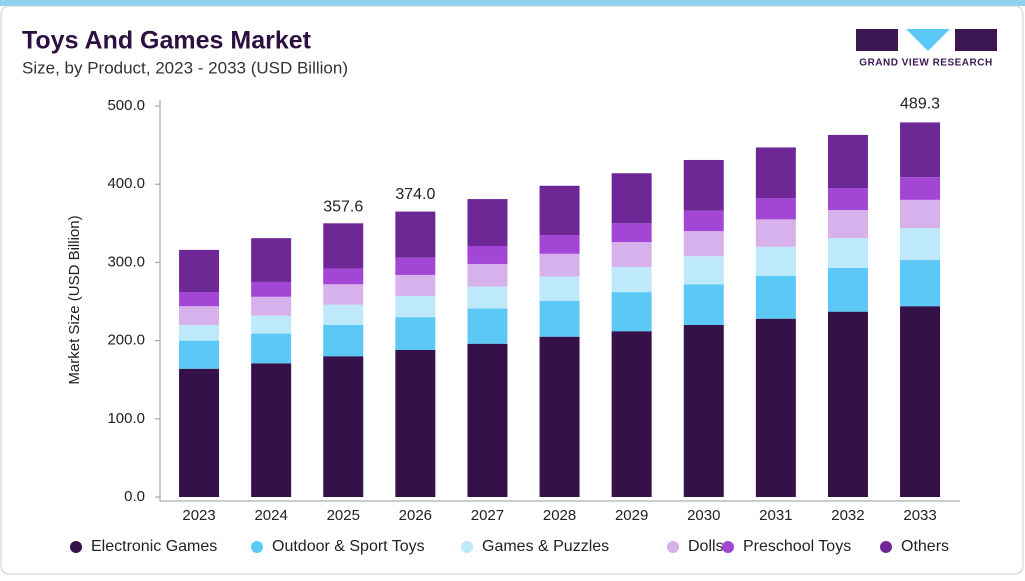 This screenshot has height=581, width=1025. I want to click on legend-label: Dolls, so click(706, 546).